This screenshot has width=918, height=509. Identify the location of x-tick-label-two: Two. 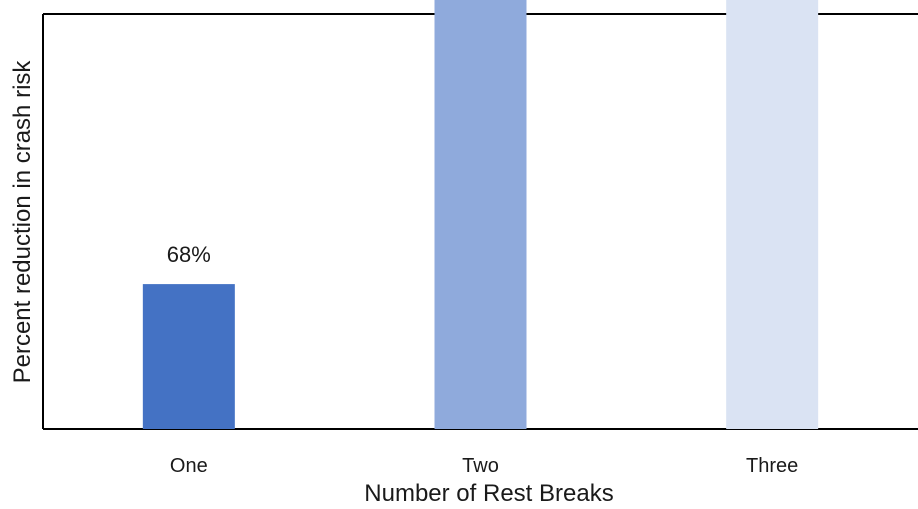
(480, 466).